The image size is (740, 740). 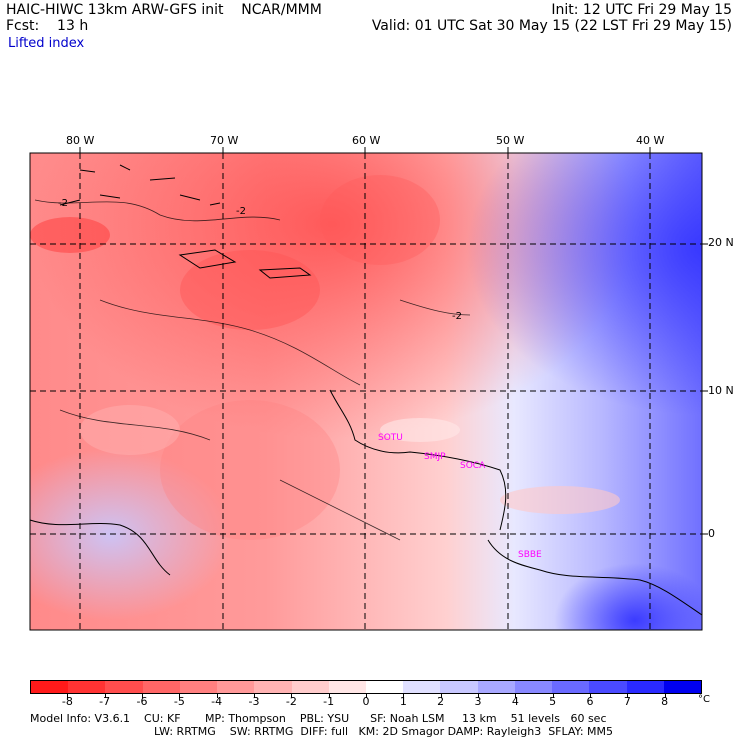 What do you see at coordinates (47, 26) in the screenshot?
I see `forecast-hour: Fcst: 13 h` at bounding box center [47, 26].